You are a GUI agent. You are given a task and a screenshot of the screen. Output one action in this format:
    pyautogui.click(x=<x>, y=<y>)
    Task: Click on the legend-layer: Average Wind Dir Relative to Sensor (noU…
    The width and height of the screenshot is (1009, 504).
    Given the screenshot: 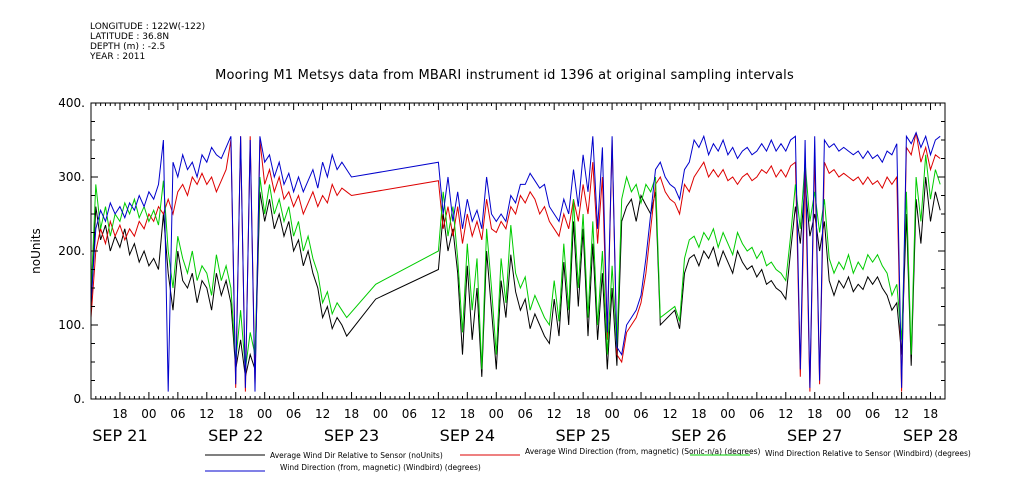 What is the action you would take?
    pyautogui.click(x=588, y=459)
    